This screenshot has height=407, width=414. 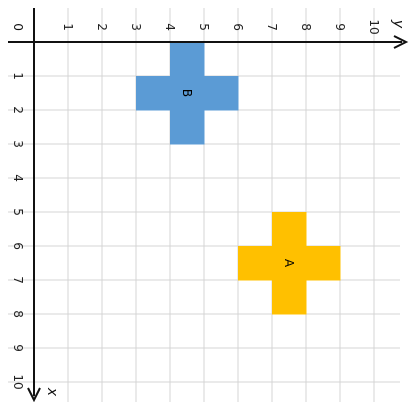 I want to click on origin-label: 0, so click(x=18, y=27).